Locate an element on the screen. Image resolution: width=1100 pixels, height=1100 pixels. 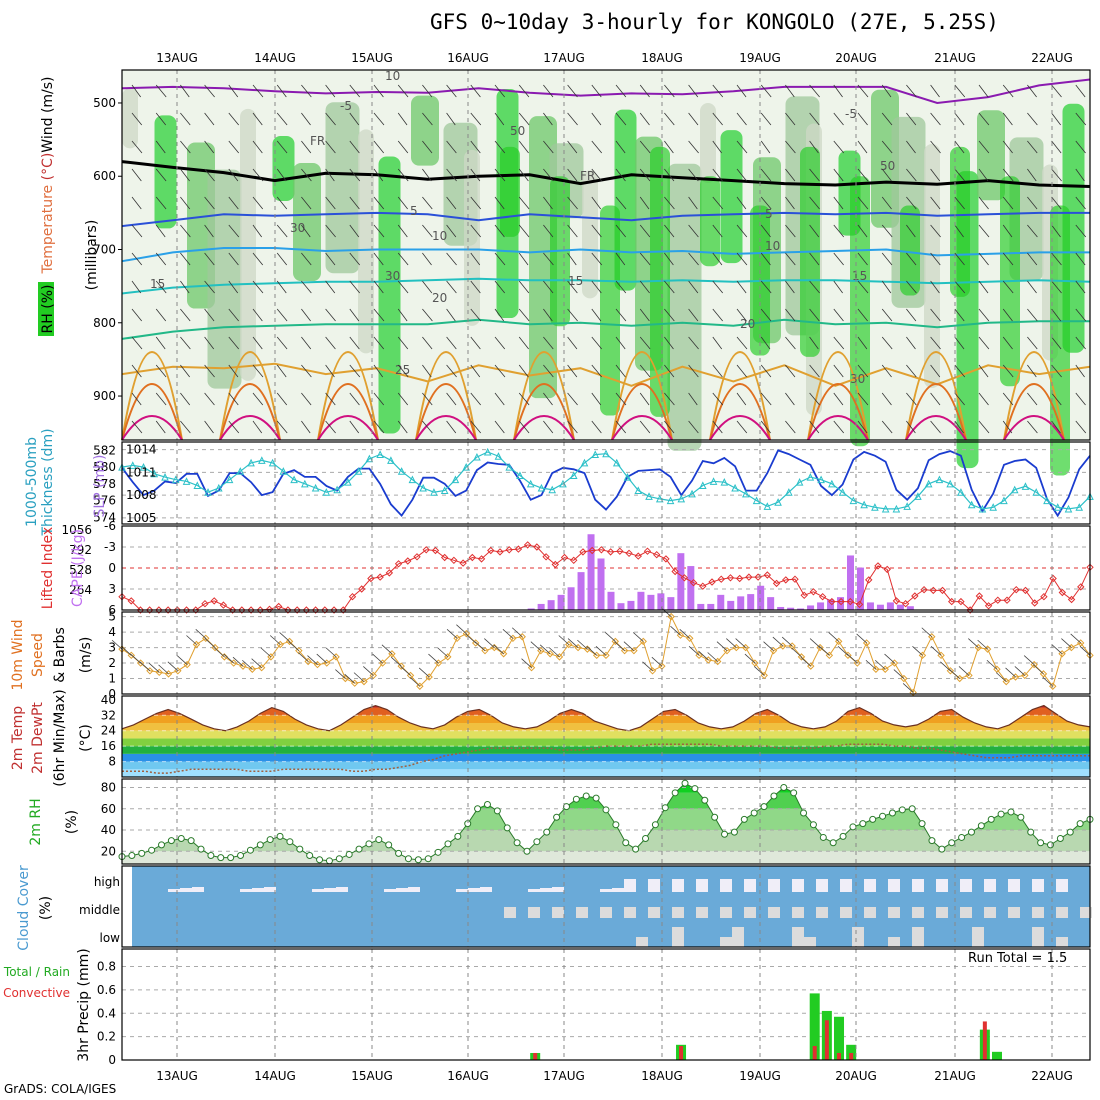
date-label-bottom: 16AUG is located at coordinates (468, 1076).